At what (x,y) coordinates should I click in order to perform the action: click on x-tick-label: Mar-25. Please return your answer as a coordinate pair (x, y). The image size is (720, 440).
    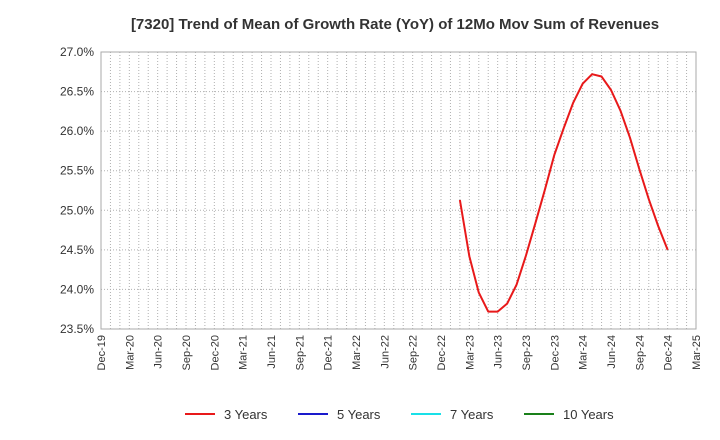
    Looking at the image, I should click on (697, 352).